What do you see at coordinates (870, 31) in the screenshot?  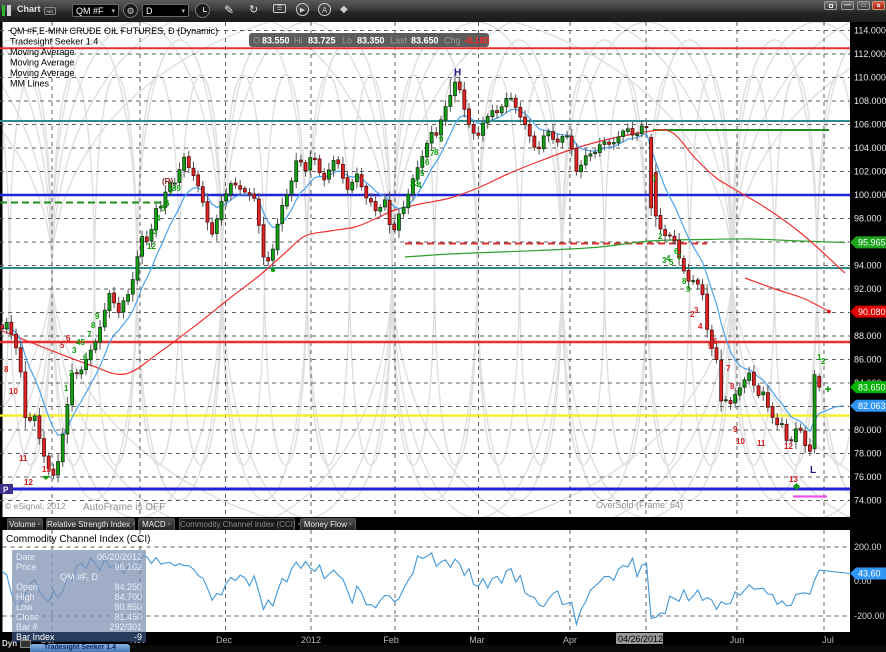 I see `svg-text: 114.000` at bounding box center [870, 31].